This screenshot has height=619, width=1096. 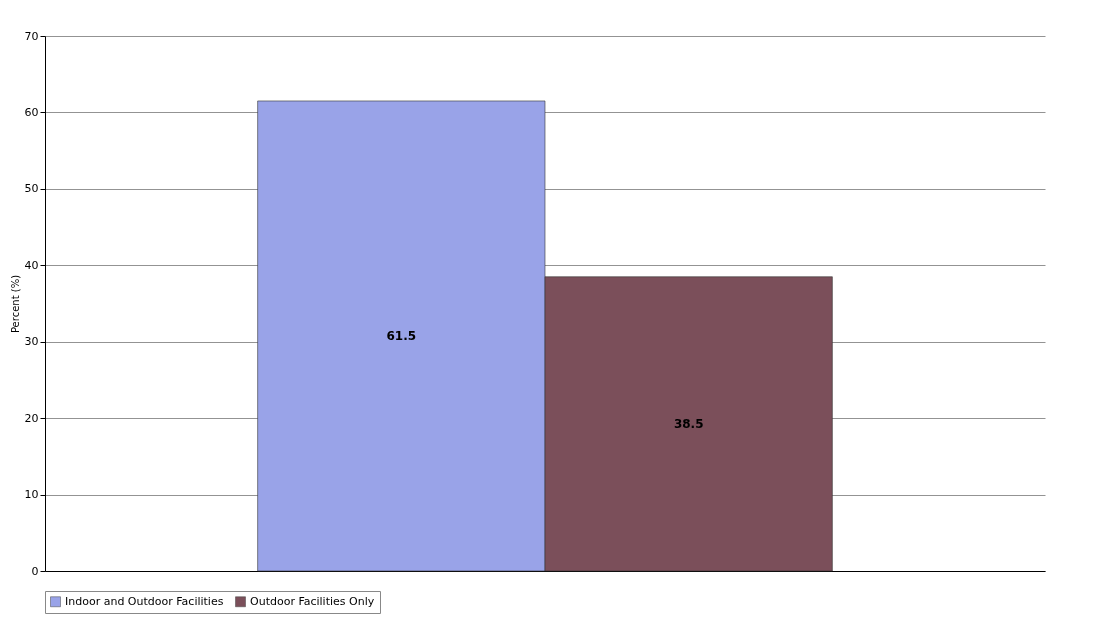 I want to click on legend-label: Outdoor Facilities Only, so click(x=312, y=601).